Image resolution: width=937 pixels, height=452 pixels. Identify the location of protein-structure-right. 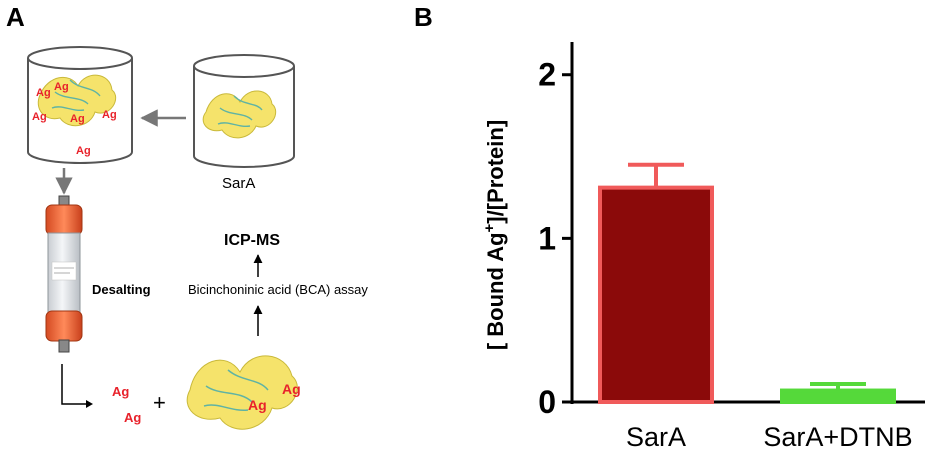
(239, 114).